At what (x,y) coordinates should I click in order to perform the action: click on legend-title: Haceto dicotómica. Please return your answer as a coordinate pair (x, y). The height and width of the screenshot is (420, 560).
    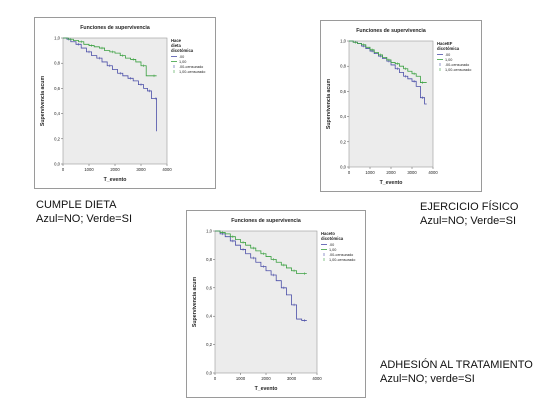
    Looking at the image, I should click on (332, 236).